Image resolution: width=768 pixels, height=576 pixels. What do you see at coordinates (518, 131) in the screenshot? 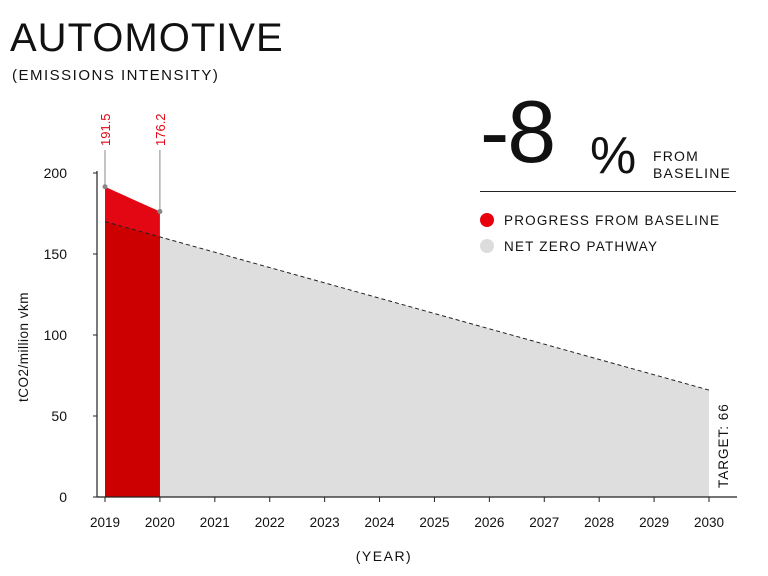
I see `stat-value: -8` at bounding box center [518, 131].